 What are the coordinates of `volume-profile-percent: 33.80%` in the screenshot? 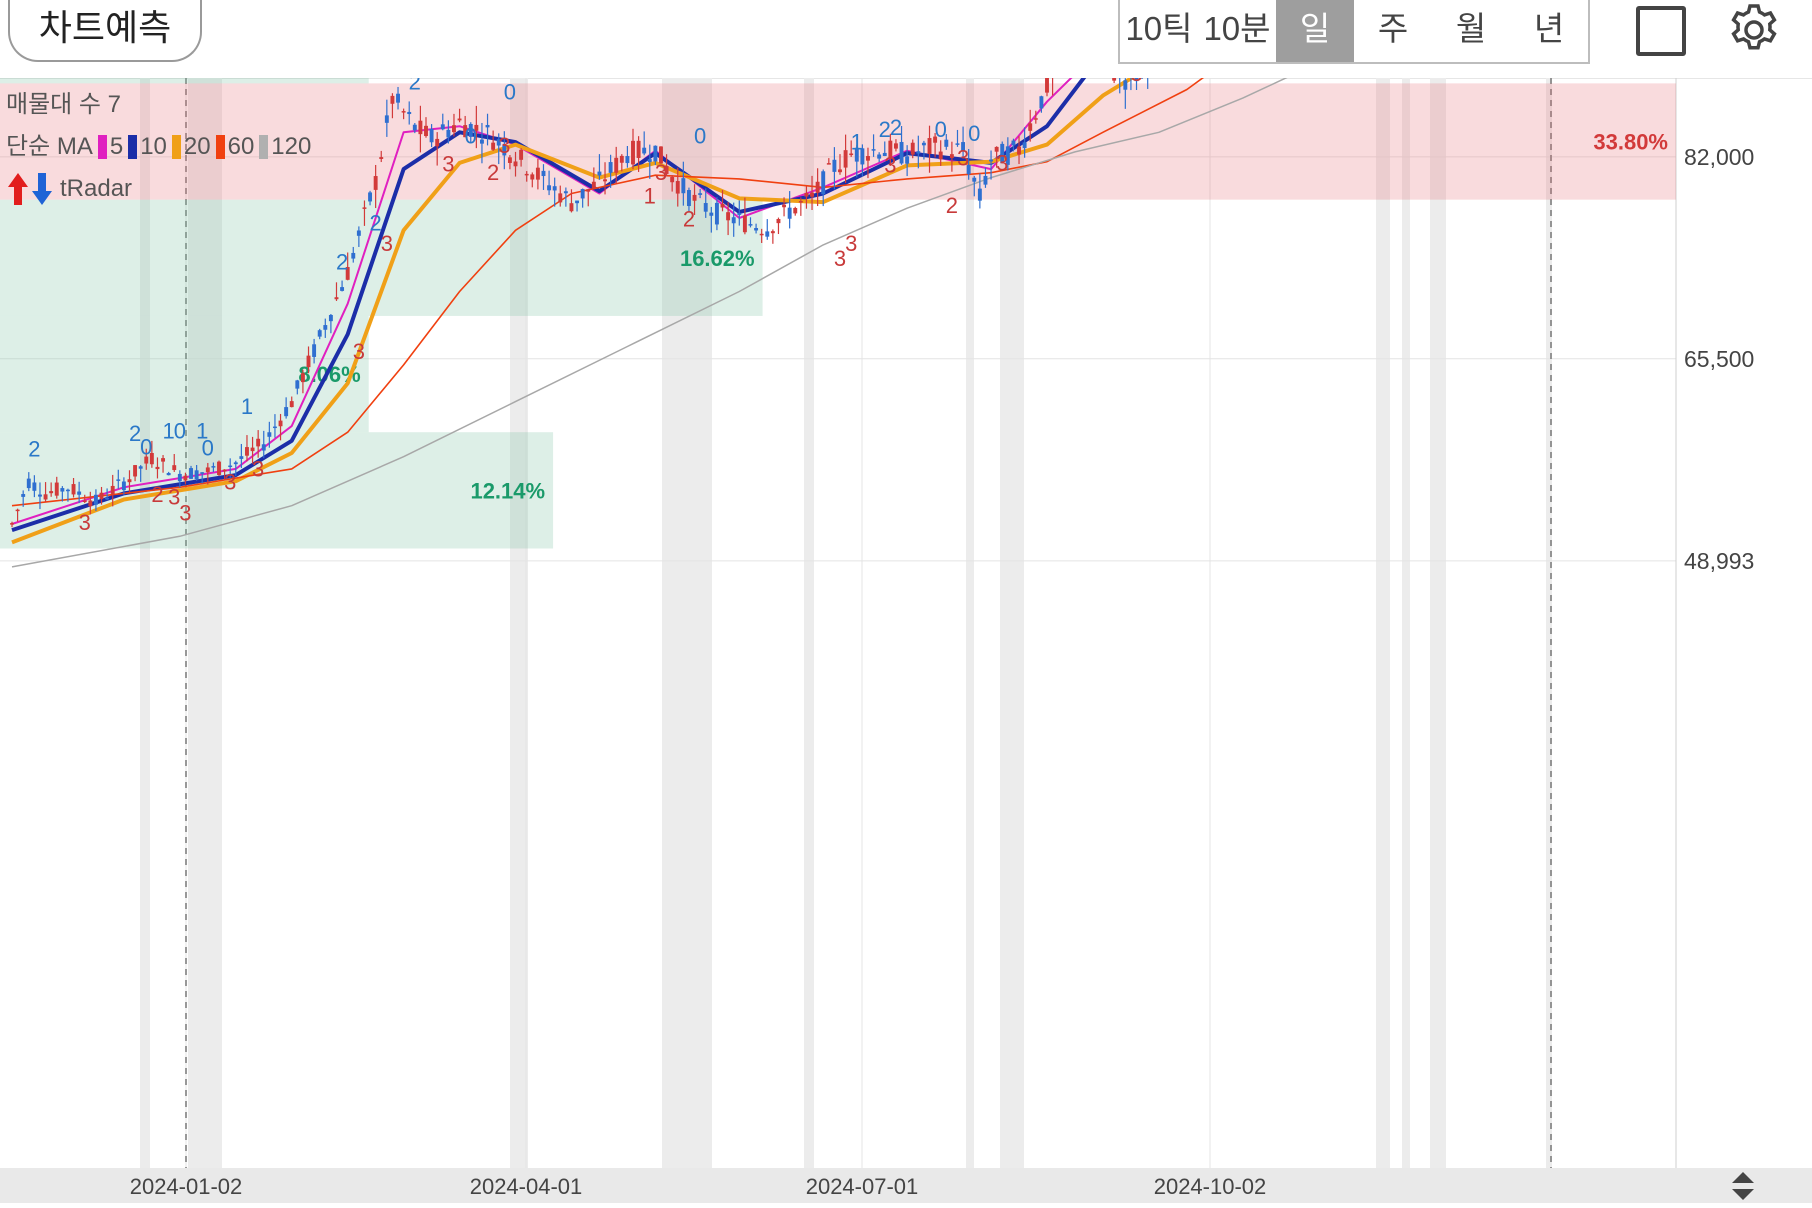 It's located at (1630, 142).